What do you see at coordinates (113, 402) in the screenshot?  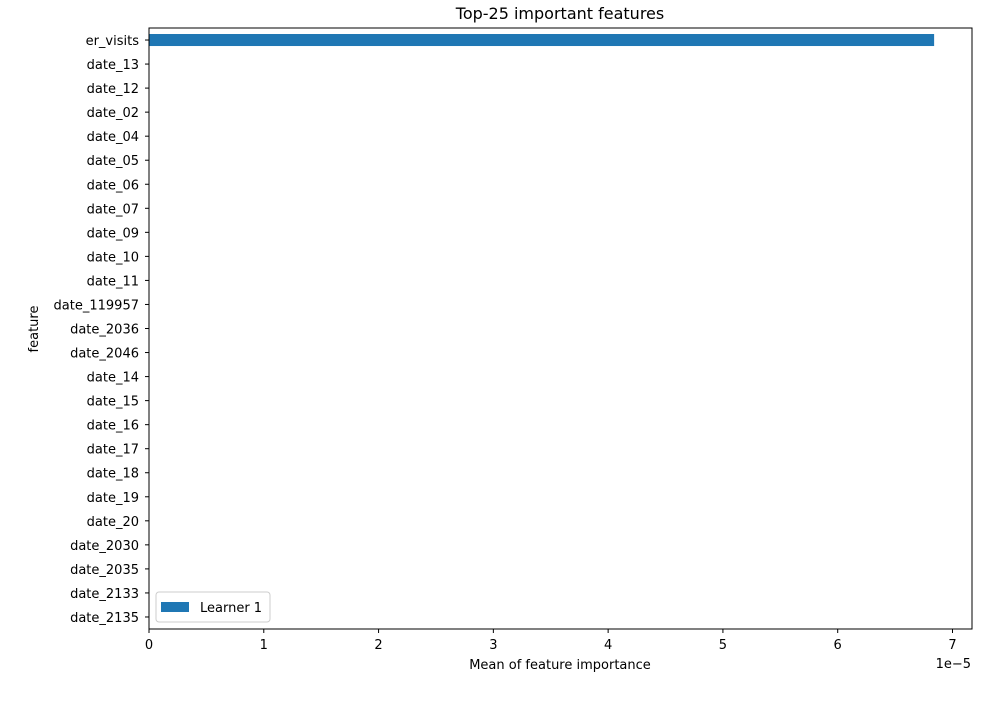 I see `y-tick-label: date_15` at bounding box center [113, 402].